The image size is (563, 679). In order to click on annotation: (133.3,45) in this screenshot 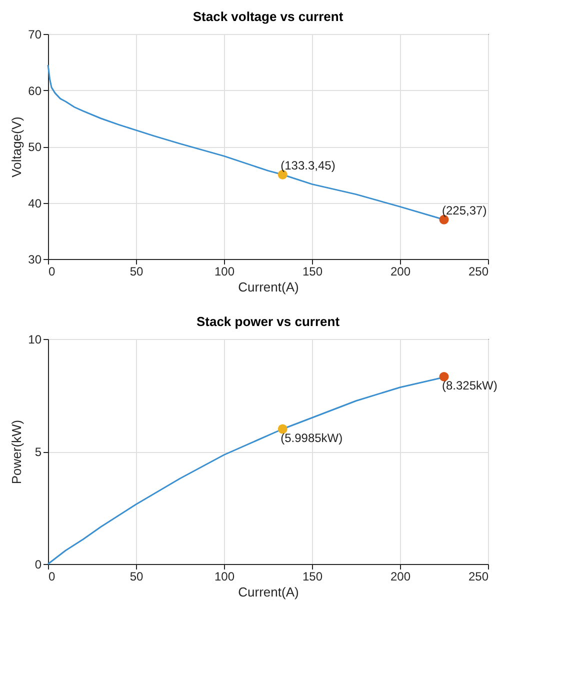, I will do `click(308, 165)`.